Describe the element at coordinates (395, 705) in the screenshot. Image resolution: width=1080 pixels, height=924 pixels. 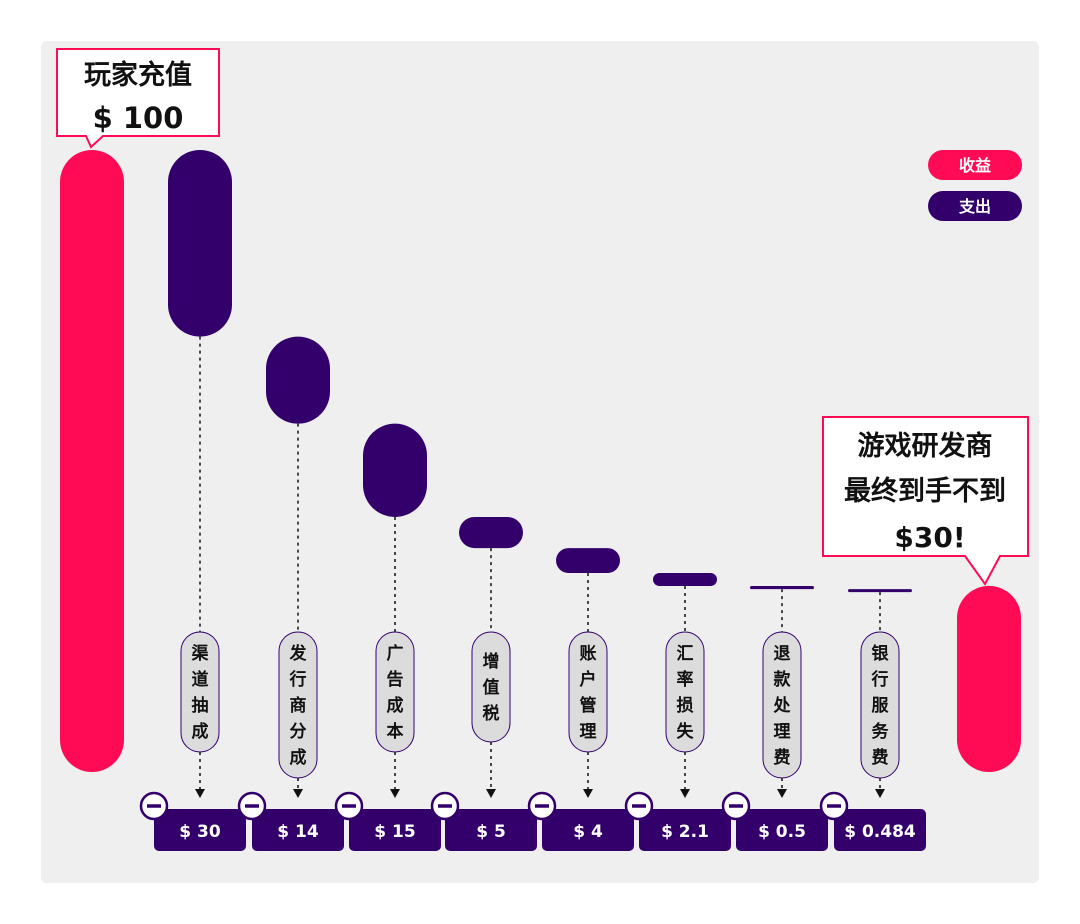
I see `category-label-3-char-3: 成` at that location.